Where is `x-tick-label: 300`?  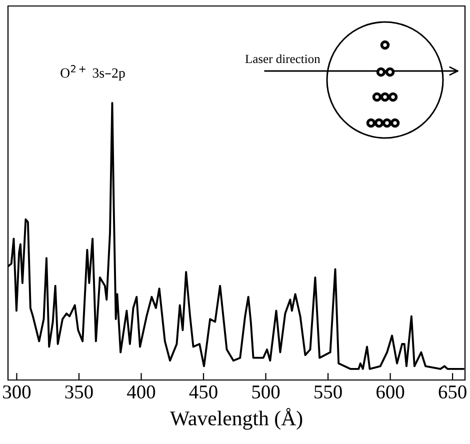
x-tick-label: 300 is located at coordinates (17, 392).